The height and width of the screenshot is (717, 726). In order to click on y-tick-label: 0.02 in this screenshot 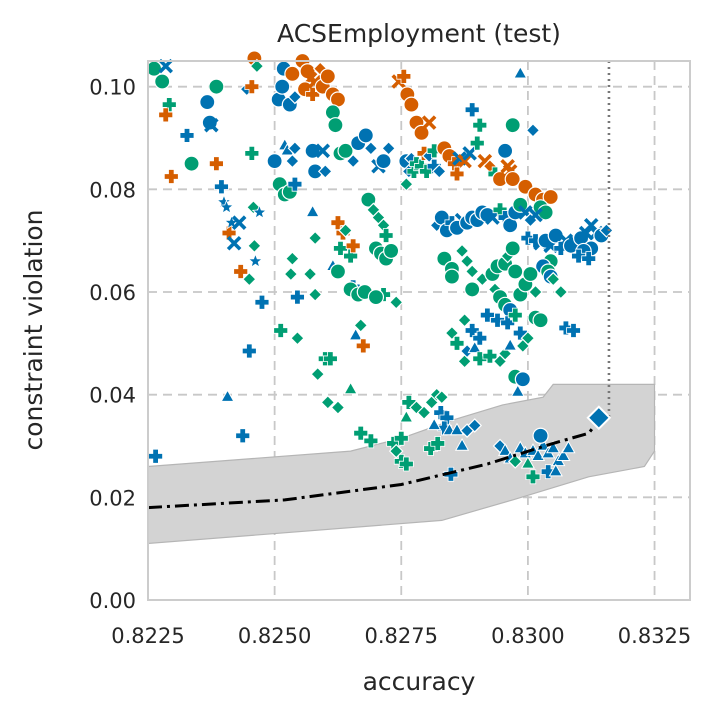, I will do `click(112, 498)`.